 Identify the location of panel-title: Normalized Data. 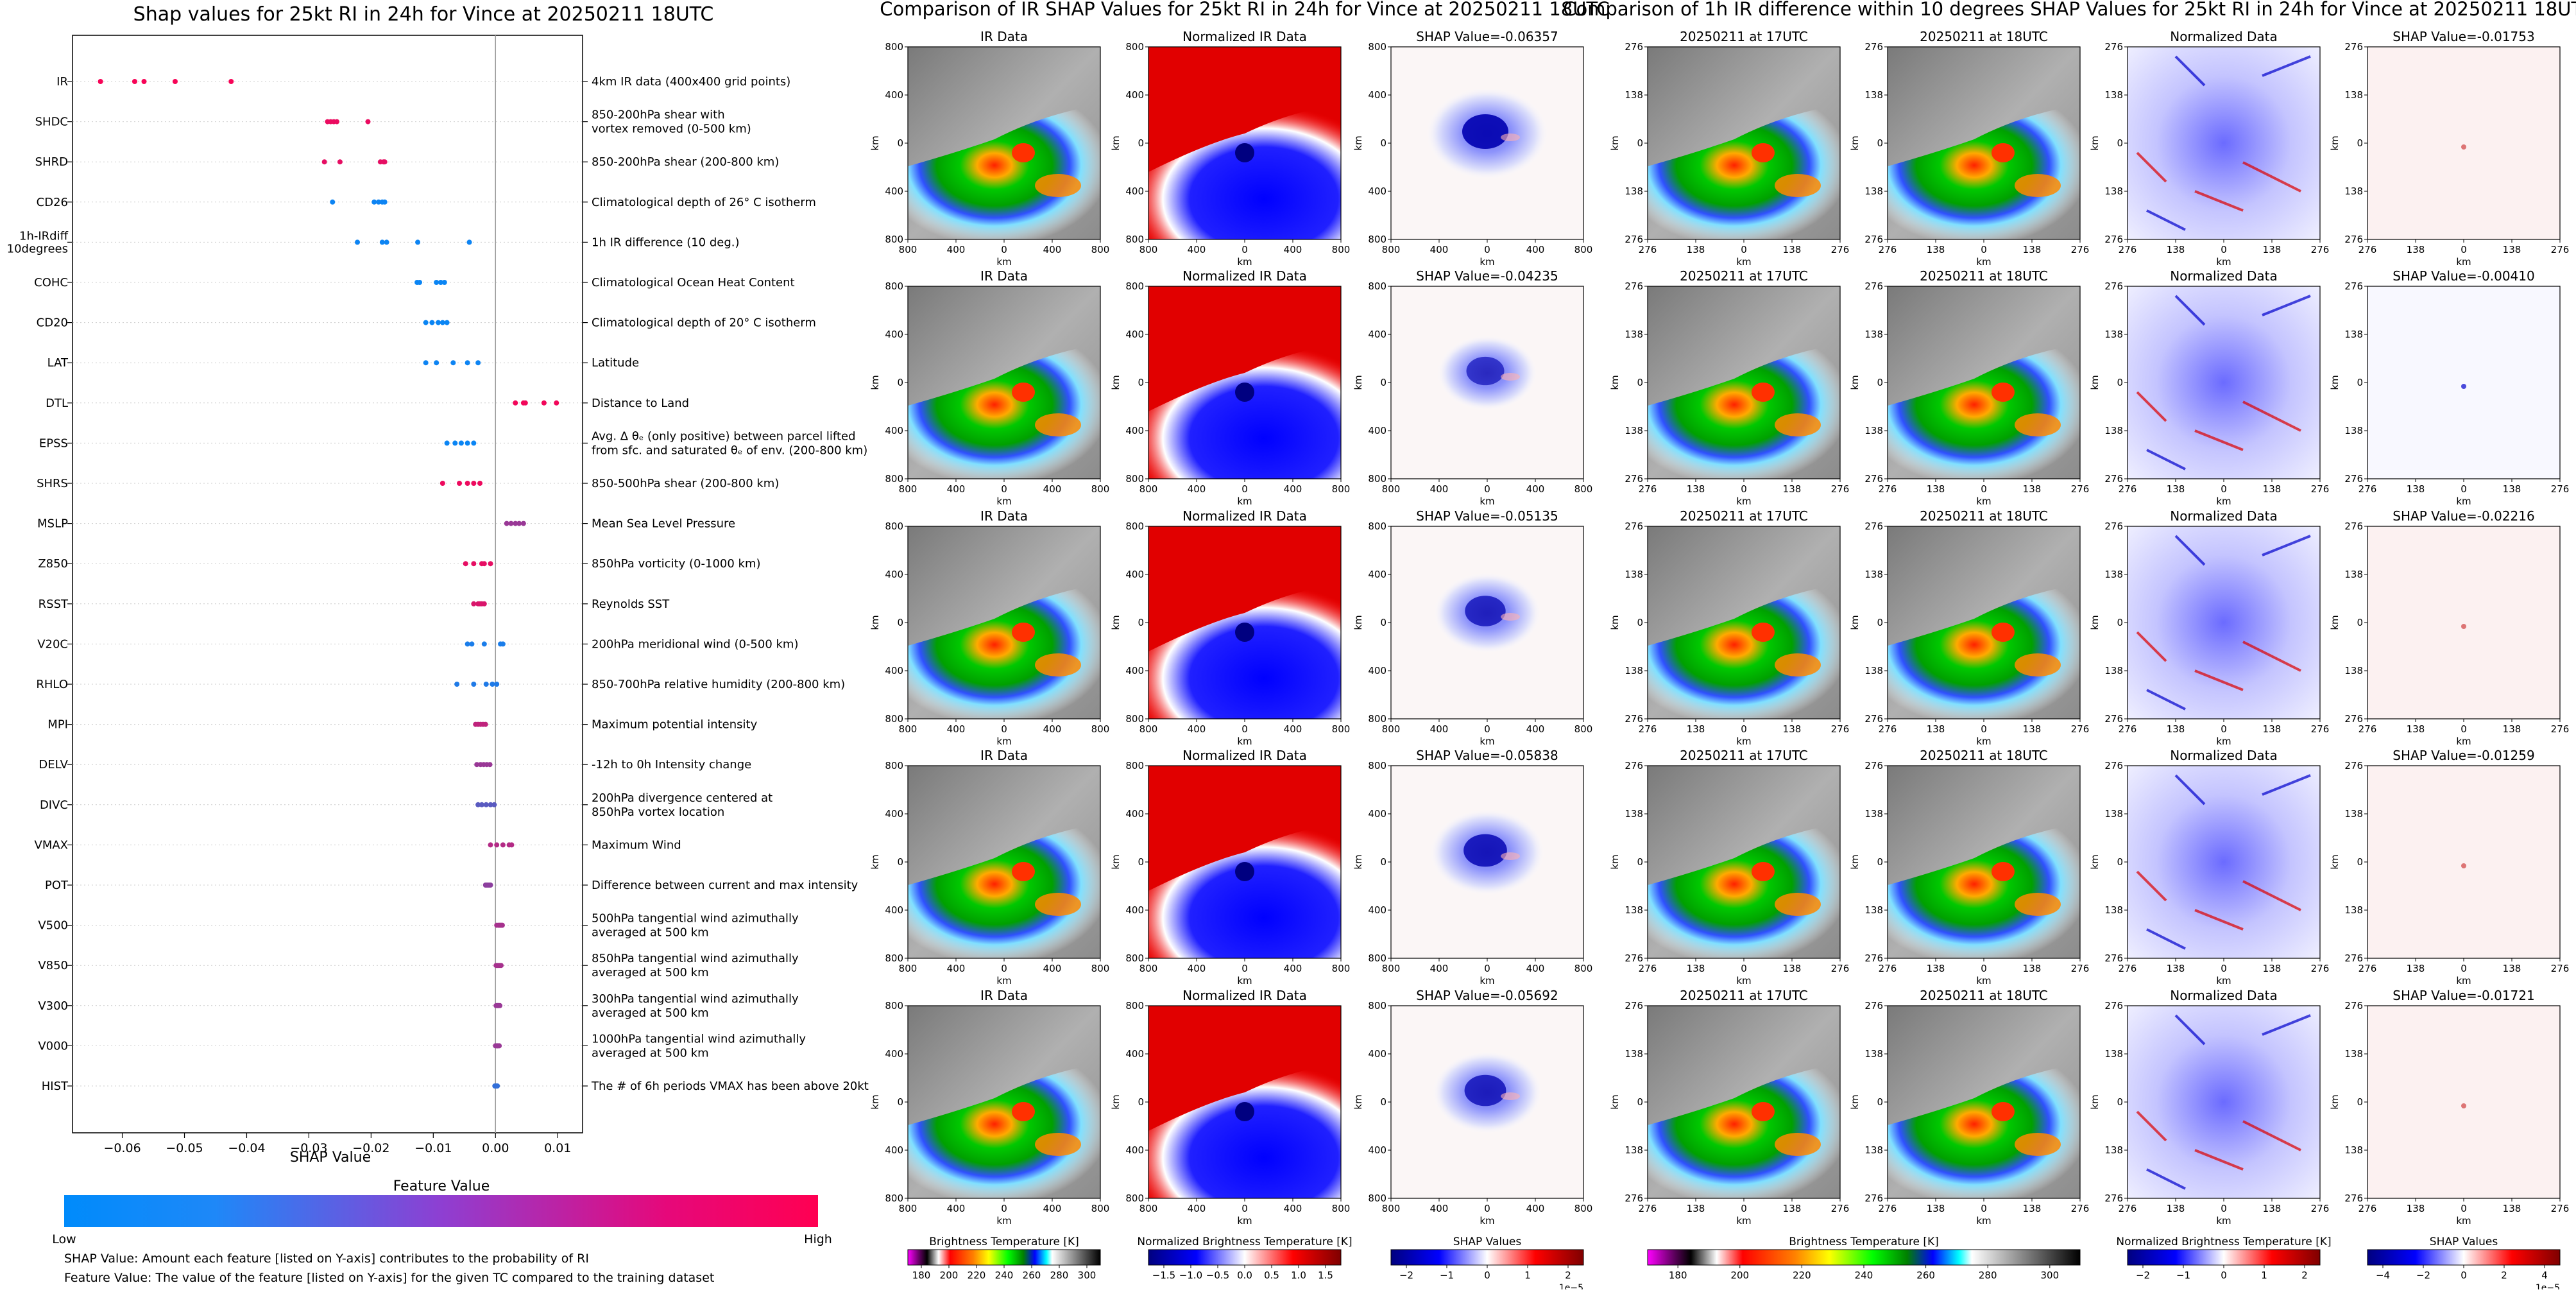
(2224, 516).